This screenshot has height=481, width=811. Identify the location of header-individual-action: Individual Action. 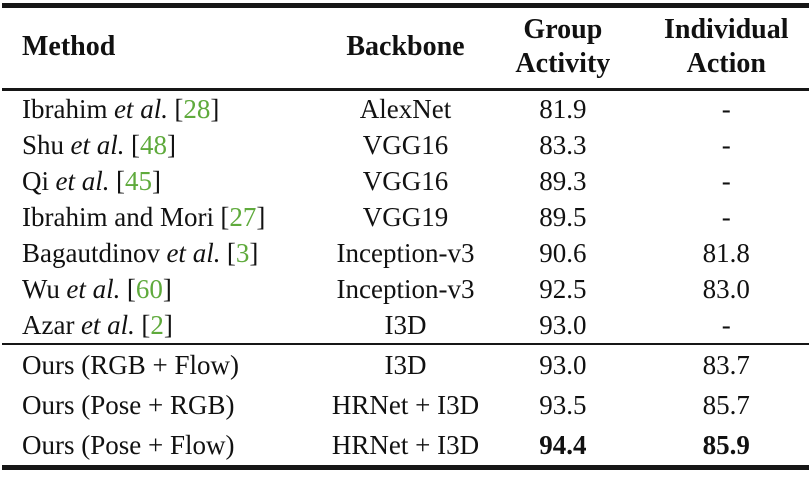
(726, 48).